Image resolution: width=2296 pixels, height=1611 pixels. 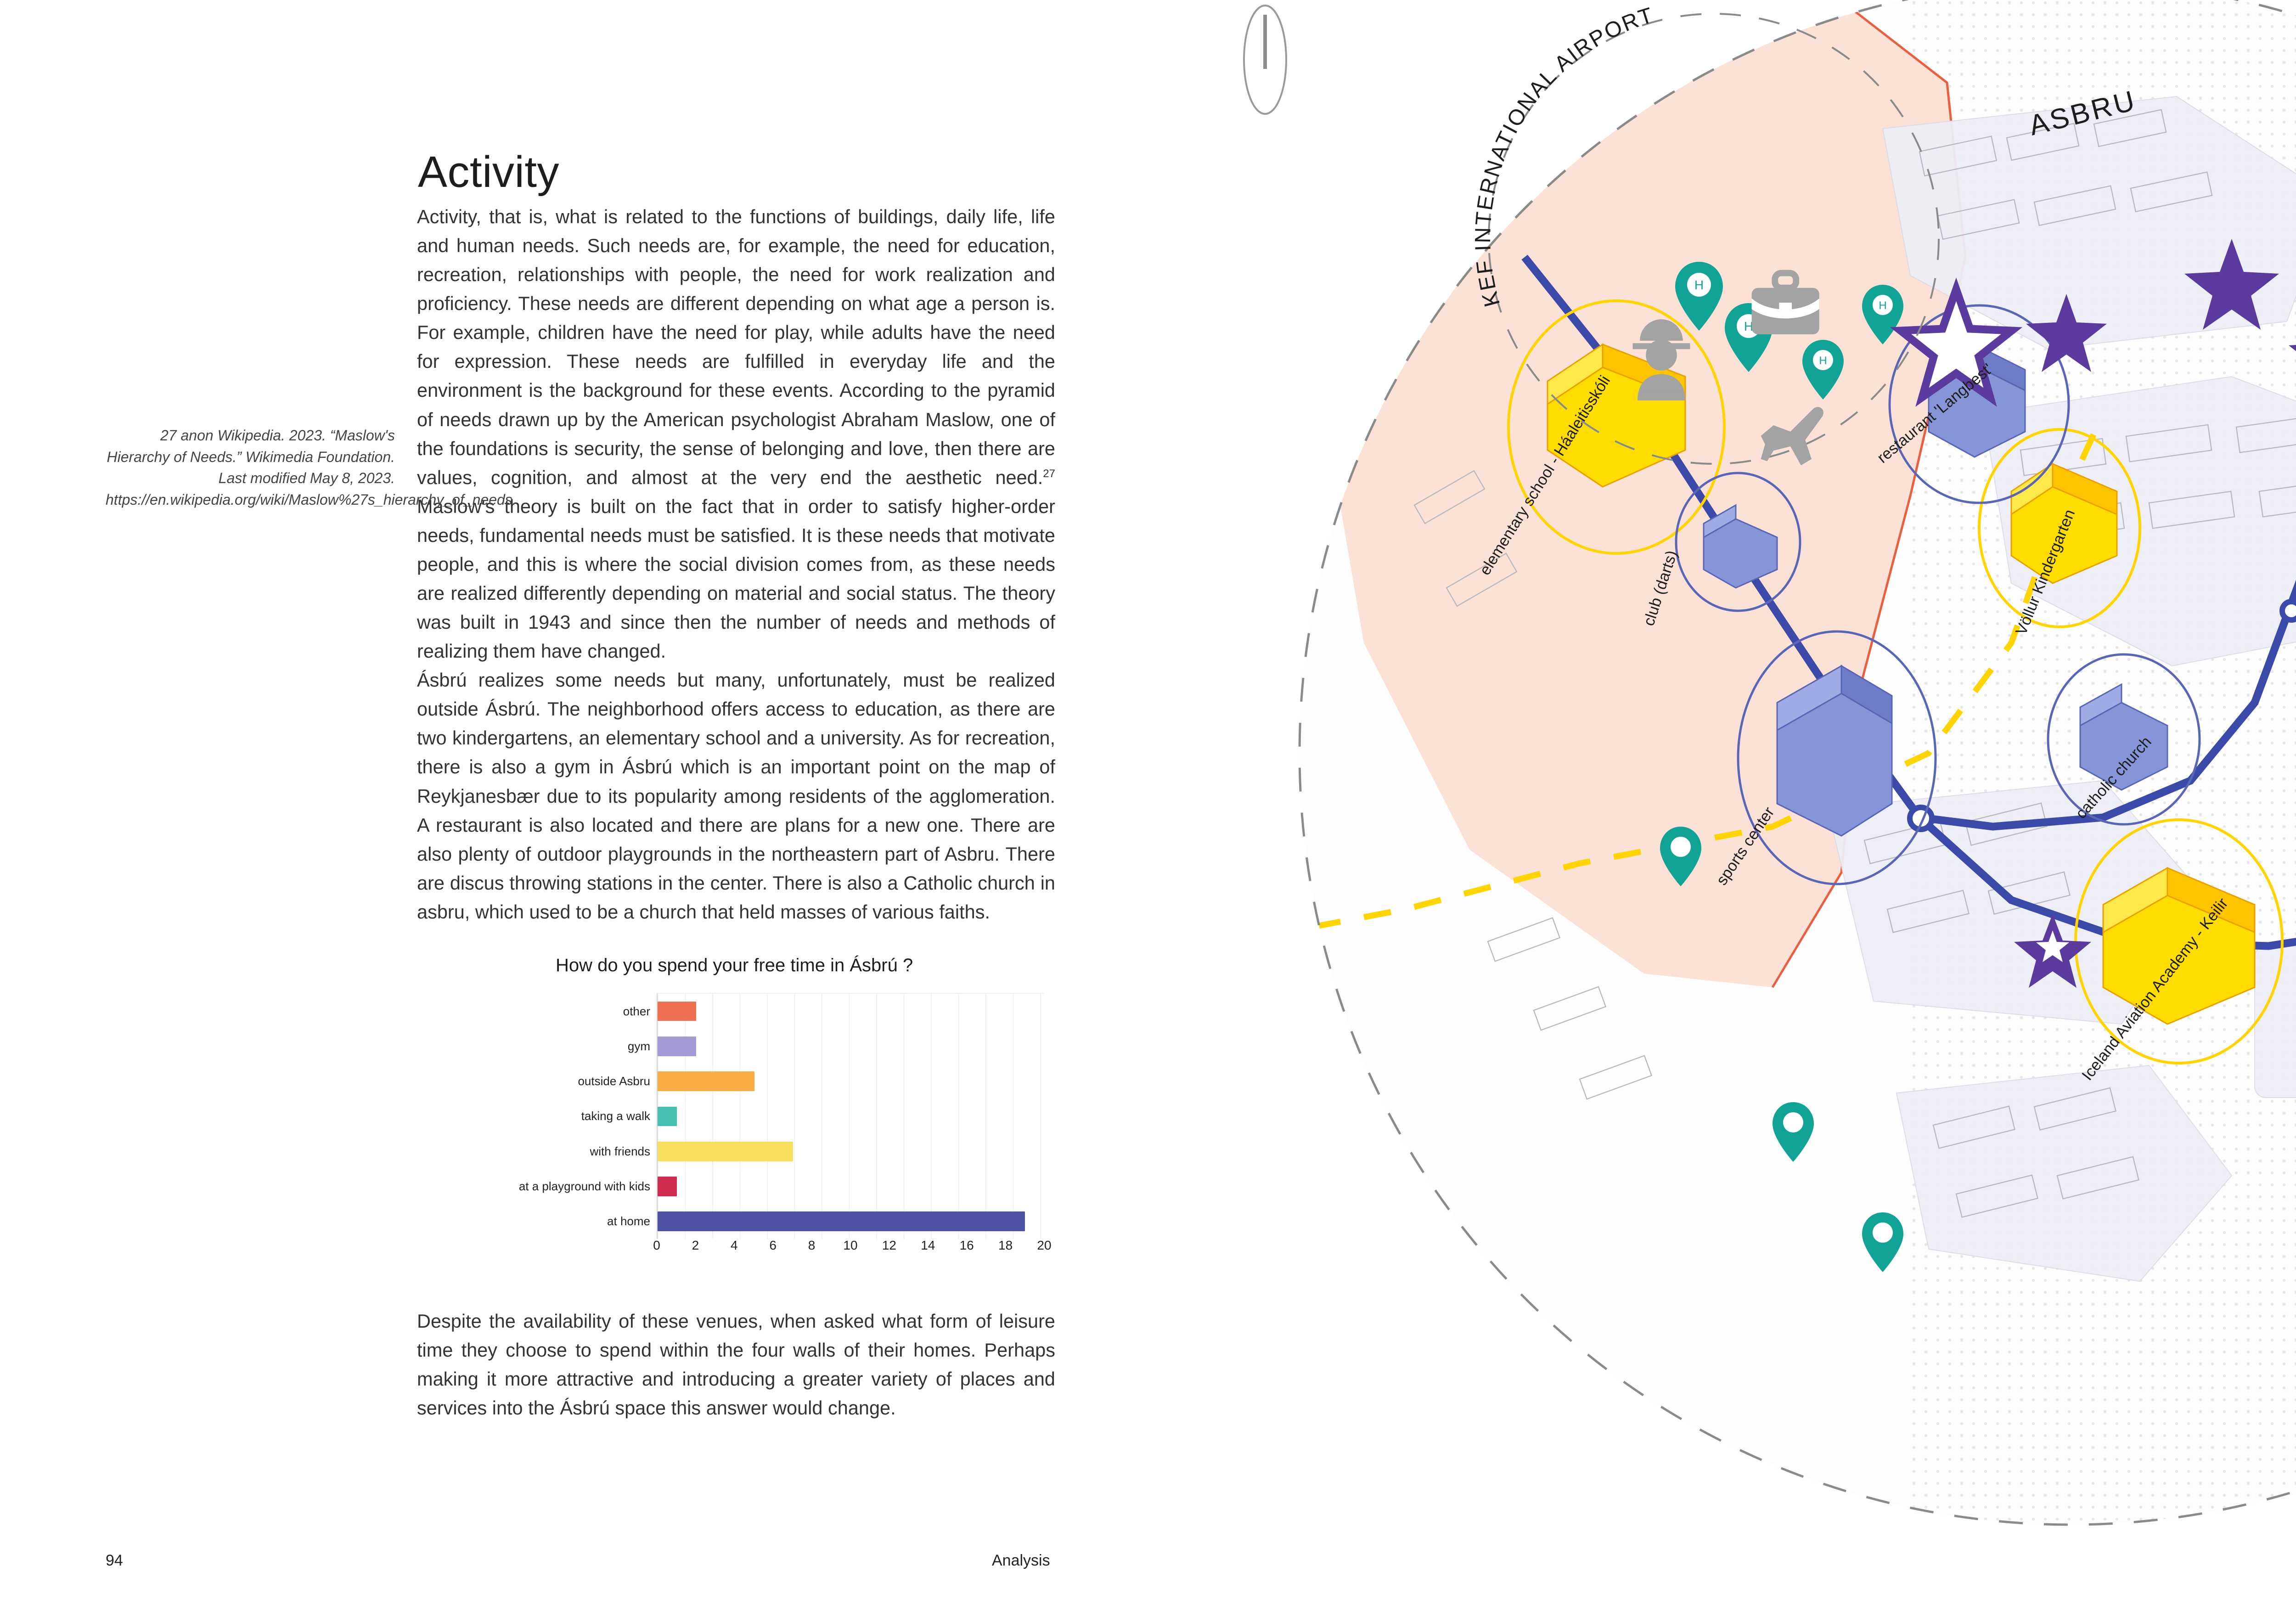 What do you see at coordinates (1005, 1245) in the screenshot?
I see `chart-x-tick: 18` at bounding box center [1005, 1245].